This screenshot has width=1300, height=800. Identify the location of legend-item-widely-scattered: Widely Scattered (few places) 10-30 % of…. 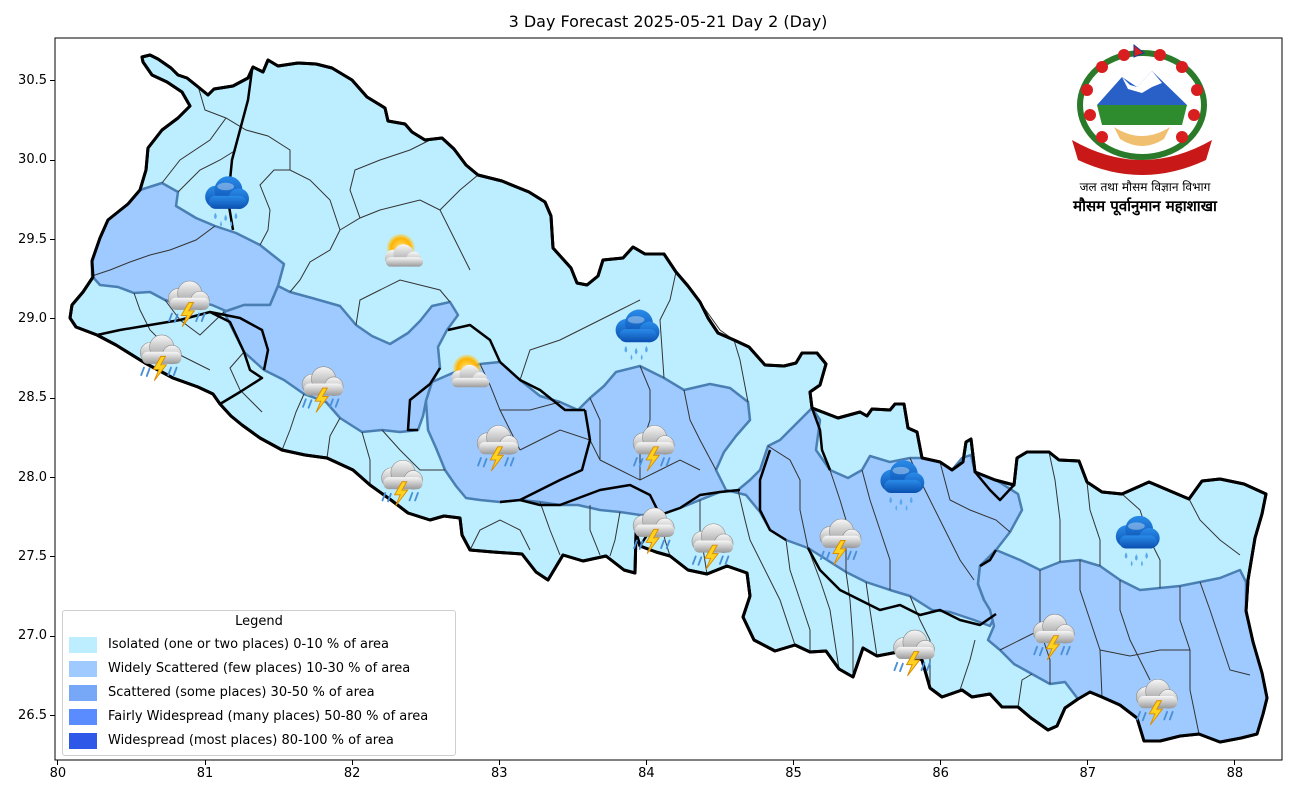
(239, 669).